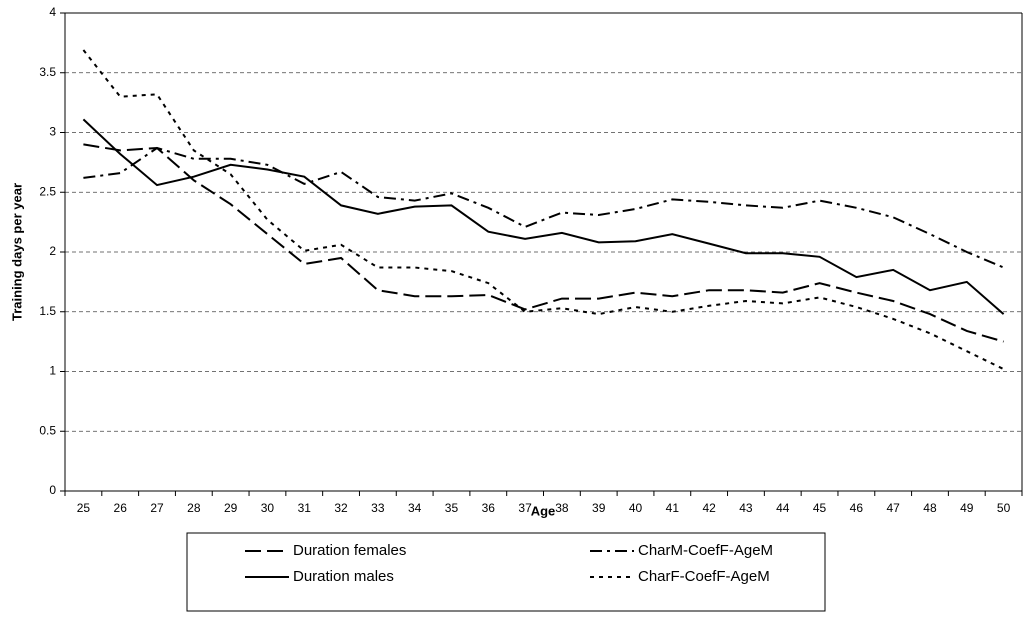 This screenshot has height=619, width=1026. What do you see at coordinates (52, 490) in the screenshot?
I see `y-tick-label: 0` at bounding box center [52, 490].